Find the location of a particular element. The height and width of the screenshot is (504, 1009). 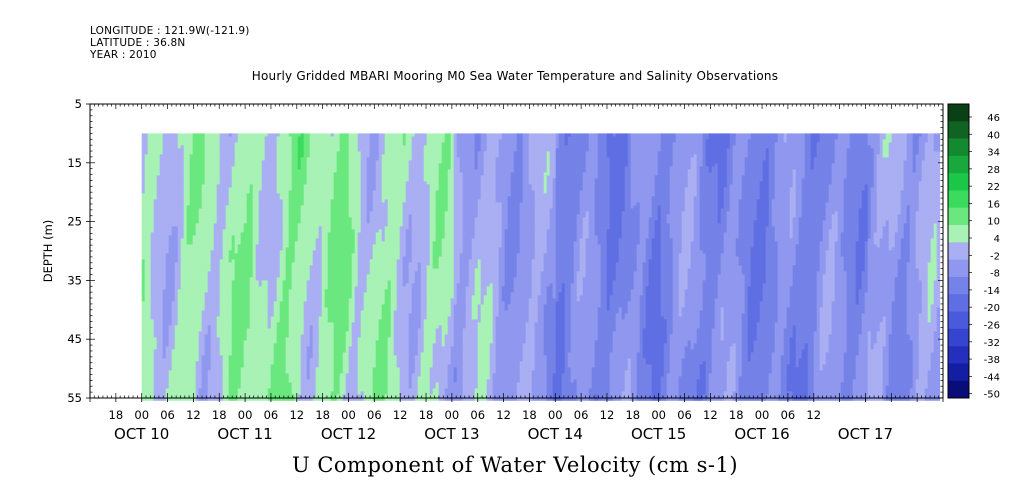

colorbar-label: 22 is located at coordinates (993, 187).